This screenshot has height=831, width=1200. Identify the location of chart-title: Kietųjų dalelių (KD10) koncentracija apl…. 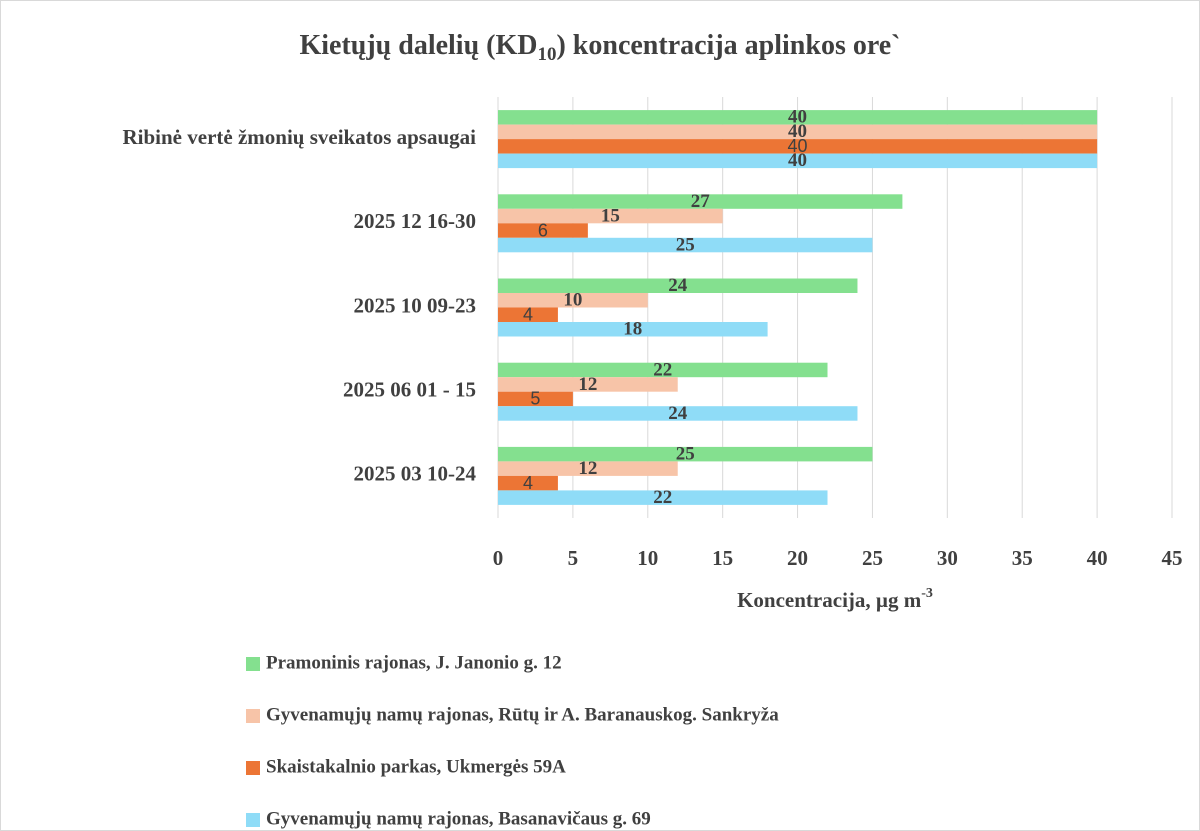
(599, 47).